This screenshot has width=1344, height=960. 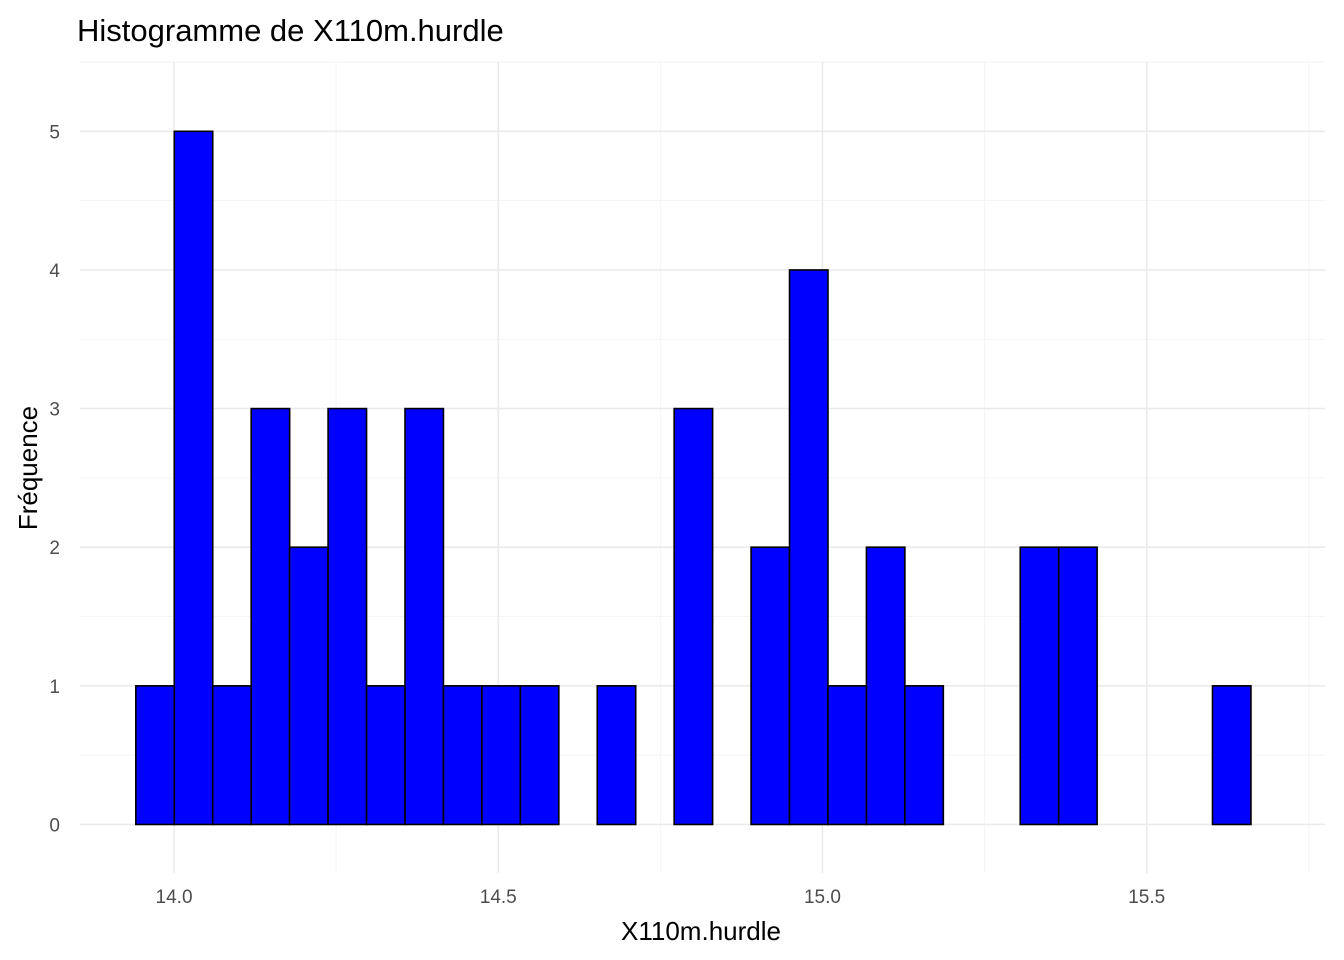 What do you see at coordinates (54, 410) in the screenshot?
I see `y-tick-label: 3` at bounding box center [54, 410].